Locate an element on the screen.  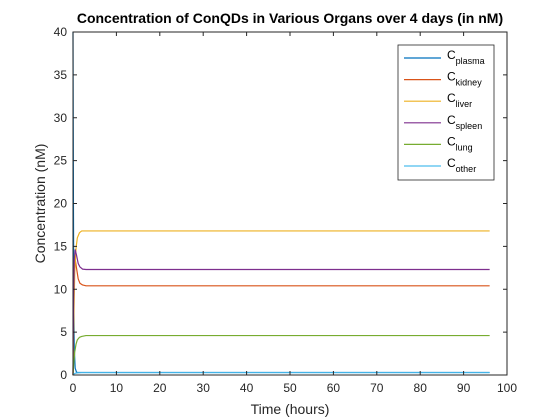
legend-items: Cplasma Ckidney Cliver Cspleen Clung Cother is located at coordinates (444, 111).